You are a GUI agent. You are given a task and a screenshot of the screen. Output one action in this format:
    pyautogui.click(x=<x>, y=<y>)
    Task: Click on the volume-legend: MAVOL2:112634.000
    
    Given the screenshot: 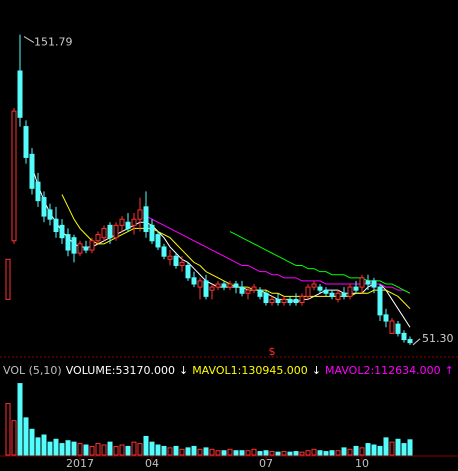 What is the action you would take?
    pyautogui.click(x=383, y=370)
    